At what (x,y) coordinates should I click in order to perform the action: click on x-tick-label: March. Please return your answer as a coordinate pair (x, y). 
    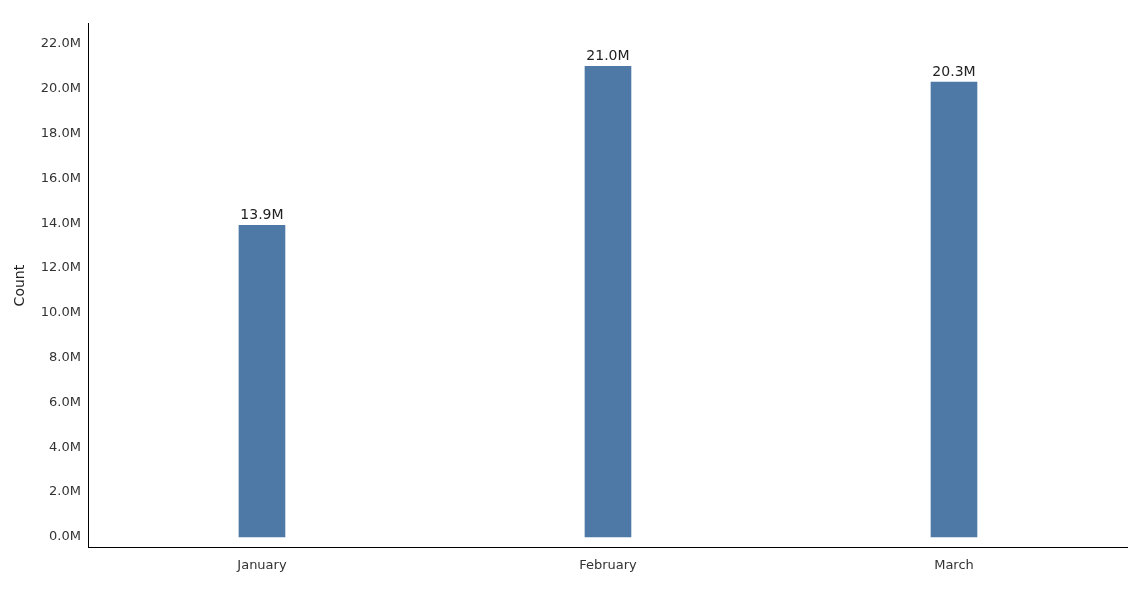
    Looking at the image, I should click on (954, 564).